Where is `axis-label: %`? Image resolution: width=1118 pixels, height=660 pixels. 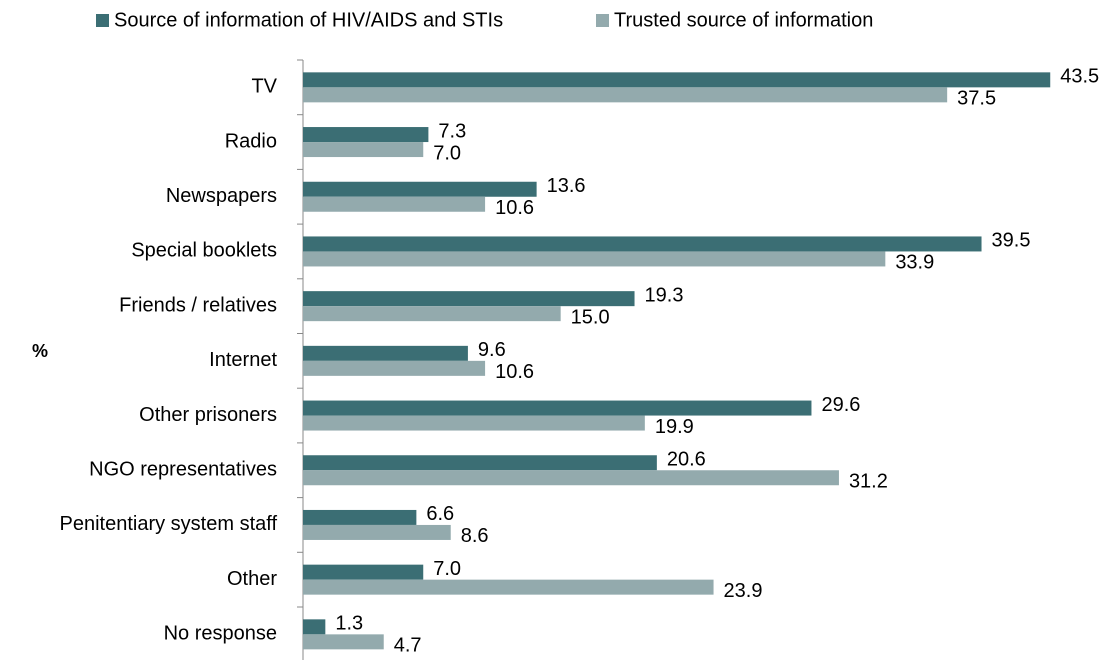 axis-label: % is located at coordinates (40, 351).